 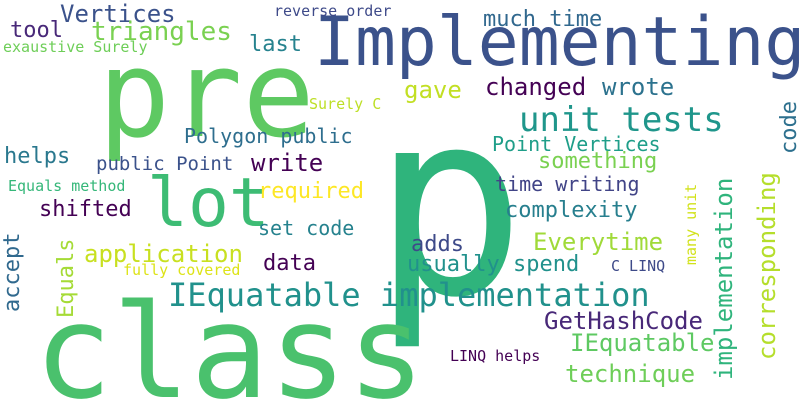 What do you see at coordinates (598, 242) in the screenshot?
I see `cloud-word: Everytime` at bounding box center [598, 242].